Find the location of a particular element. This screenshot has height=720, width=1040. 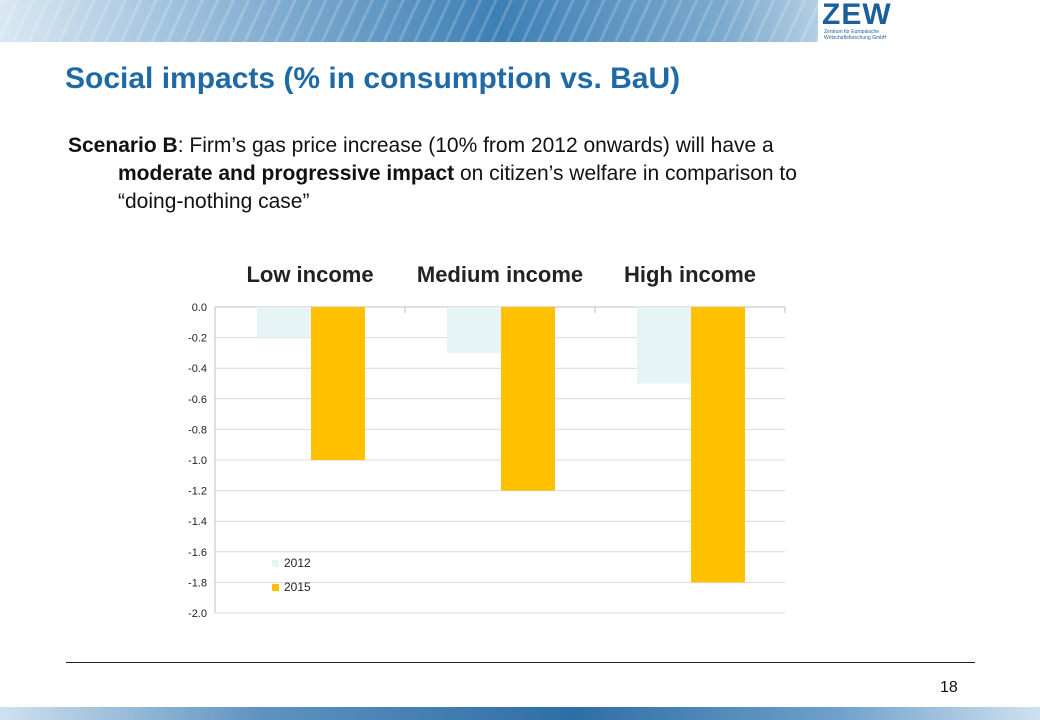

footer-banner is located at coordinates (520, 713).